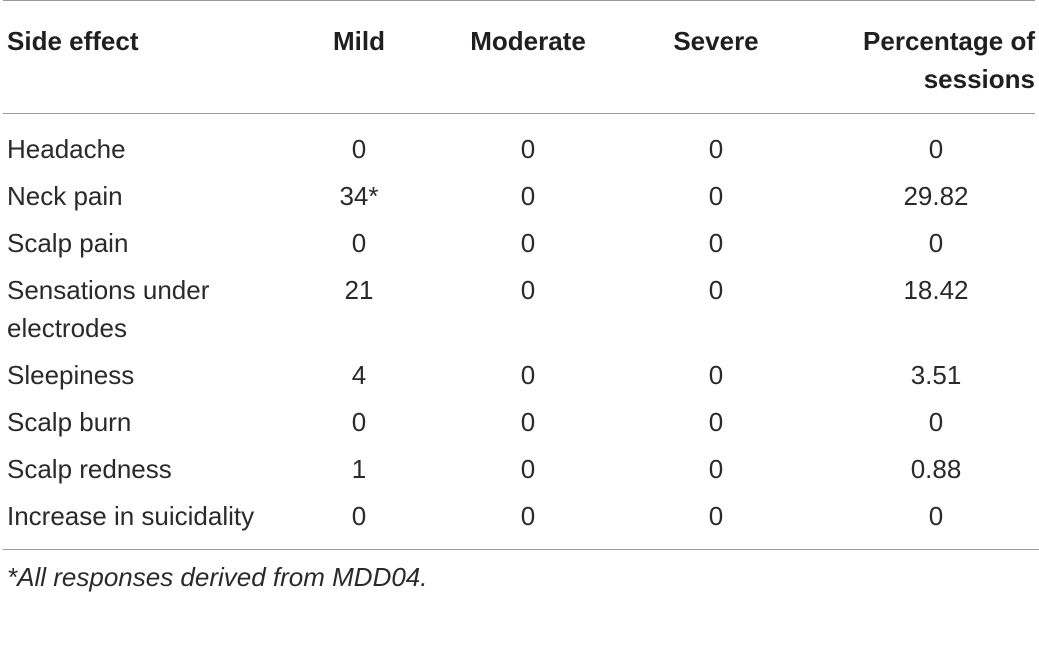 The image size is (1039, 646). I want to click on cell-percentage: 18.42, so click(936, 290).